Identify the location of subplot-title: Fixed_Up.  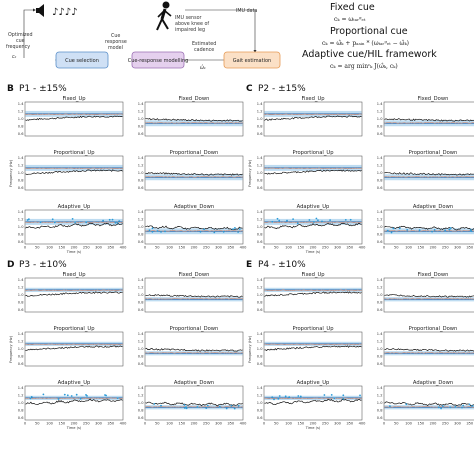
(313, 99).